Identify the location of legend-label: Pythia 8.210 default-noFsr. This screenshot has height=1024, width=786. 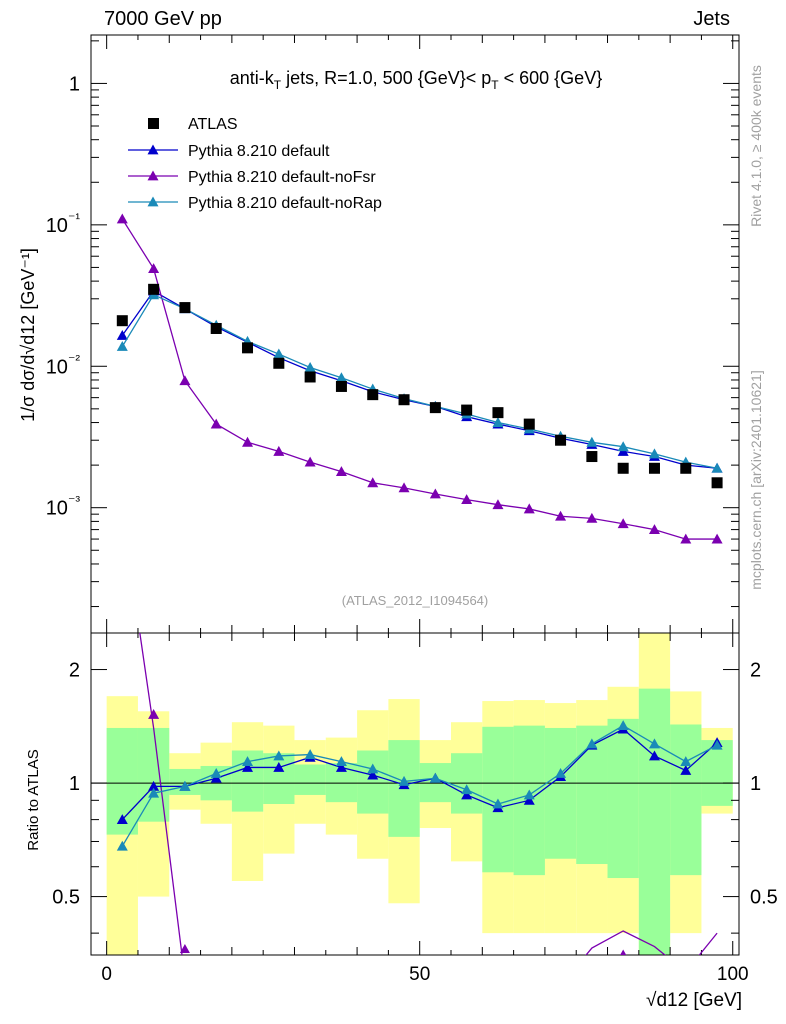
(282, 177).